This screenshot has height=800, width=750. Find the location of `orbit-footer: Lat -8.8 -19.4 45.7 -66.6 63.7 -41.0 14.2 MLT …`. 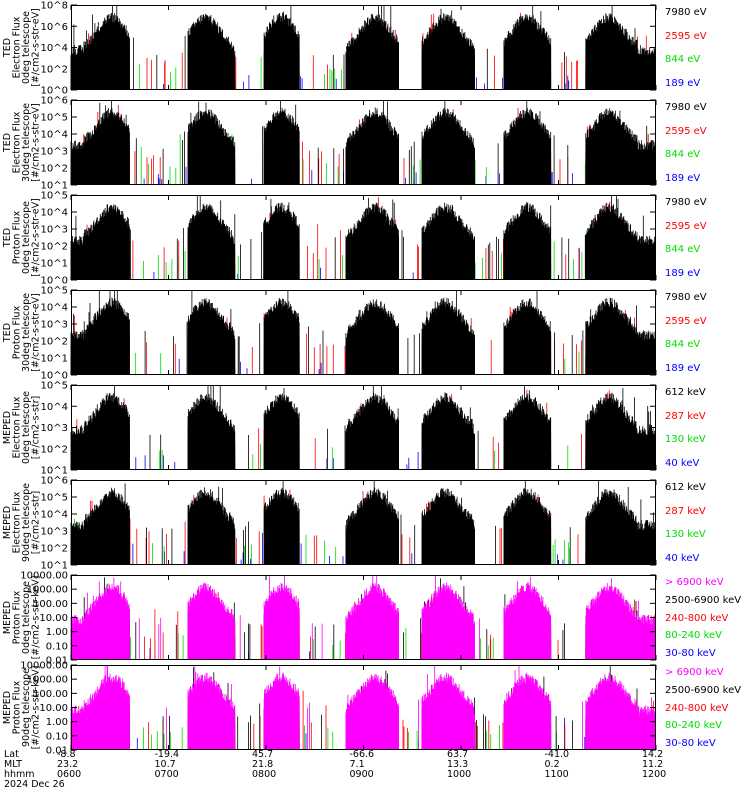

orbit-footer: Lat -8.8 -19.4 45.7 -66.6 63.7 -41.0 14.2 MLT … is located at coordinates (375, 774).